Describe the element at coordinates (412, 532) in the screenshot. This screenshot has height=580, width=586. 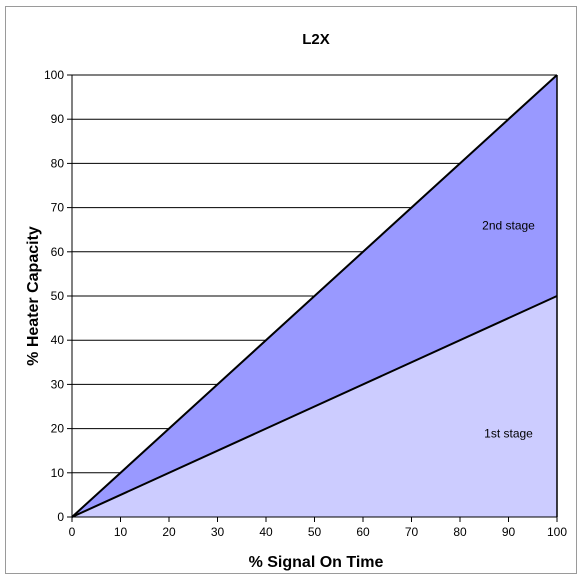
I see `x-tick-label: 70` at that location.